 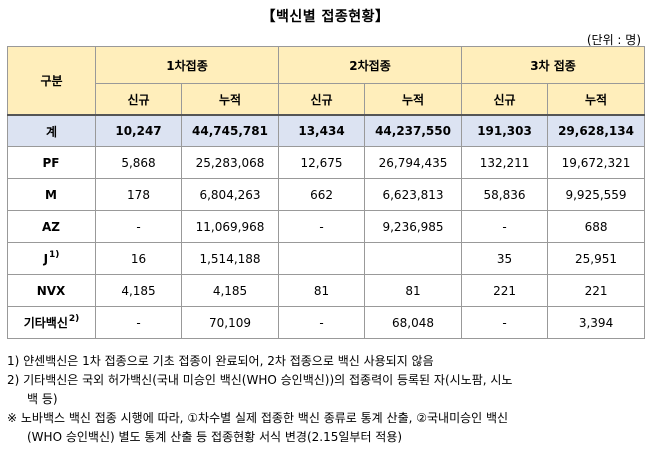 What do you see at coordinates (230, 162) in the screenshot?
I see `table-cell: 25,283,068` at bounding box center [230, 162].